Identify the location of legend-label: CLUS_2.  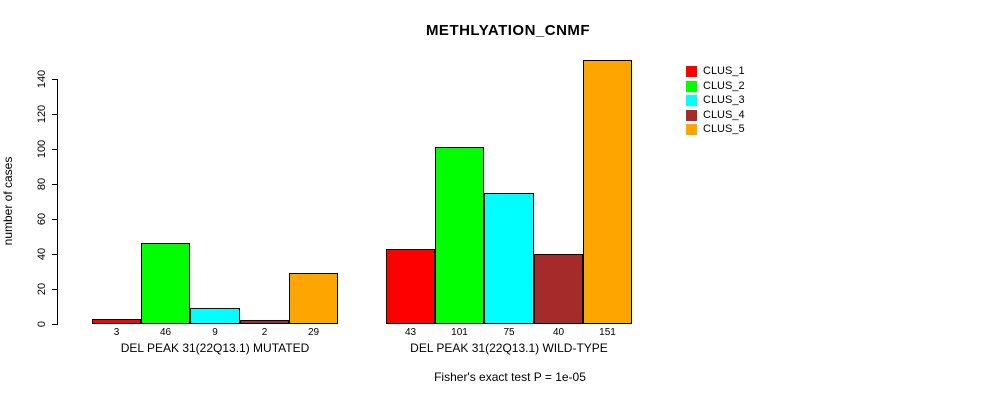
(724, 86).